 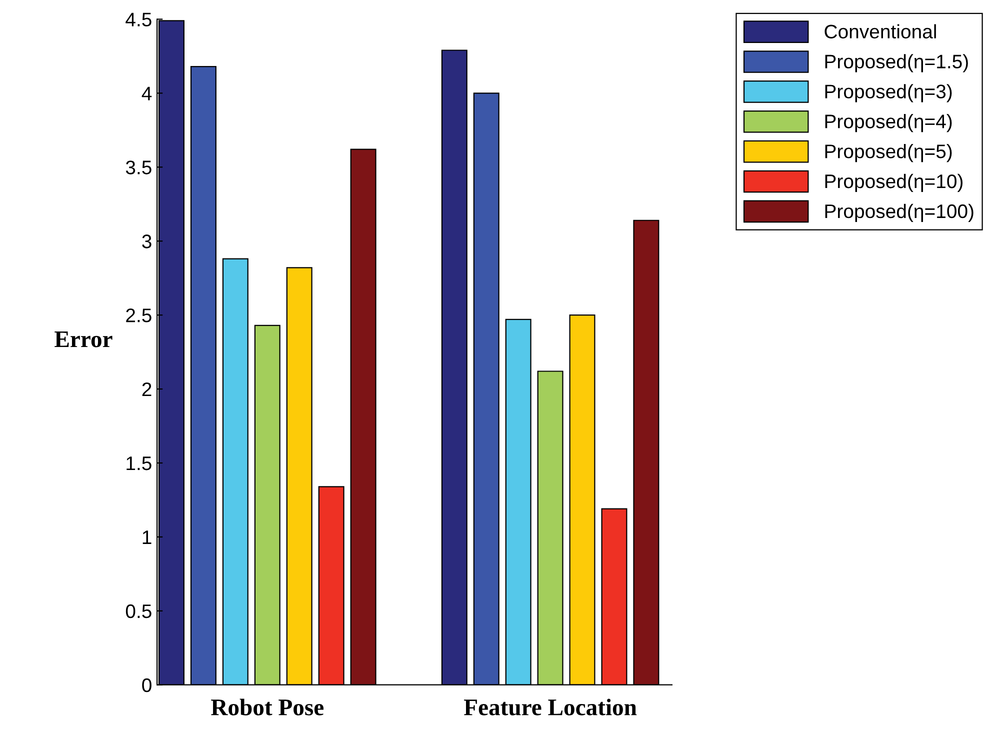 I want to click on y-tick-label: 1, so click(x=147, y=537).